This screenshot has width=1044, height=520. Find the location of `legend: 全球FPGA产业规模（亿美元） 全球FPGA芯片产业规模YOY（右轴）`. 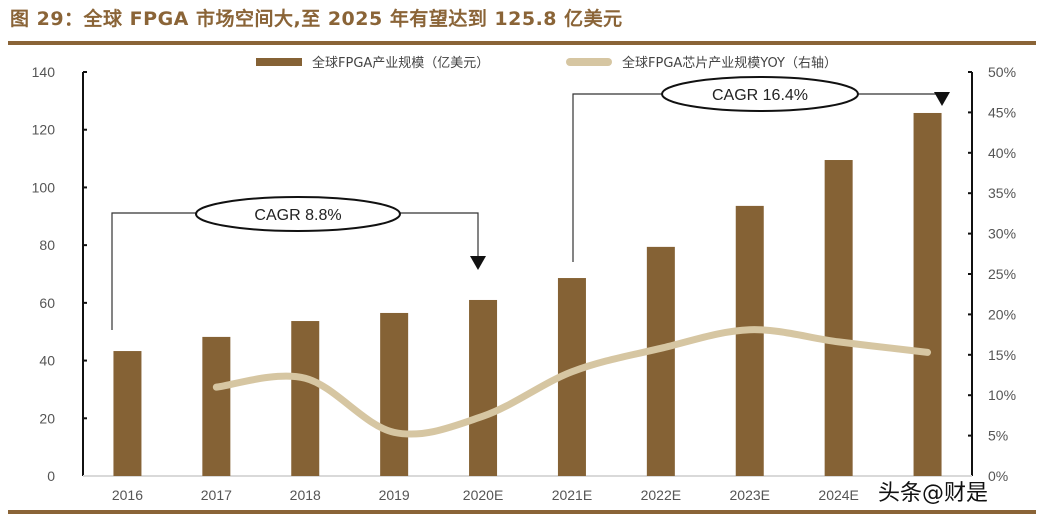

legend: 全球FPGA产业规模（亿美元） 全球FPGA芯片产业规模YOY（右轴） is located at coordinates (546, 63).